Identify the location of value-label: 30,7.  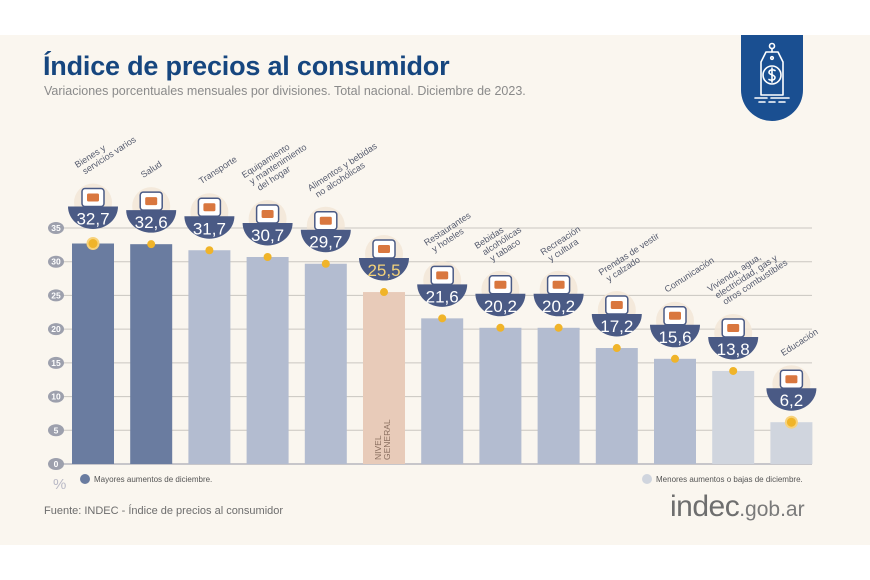
(267, 235).